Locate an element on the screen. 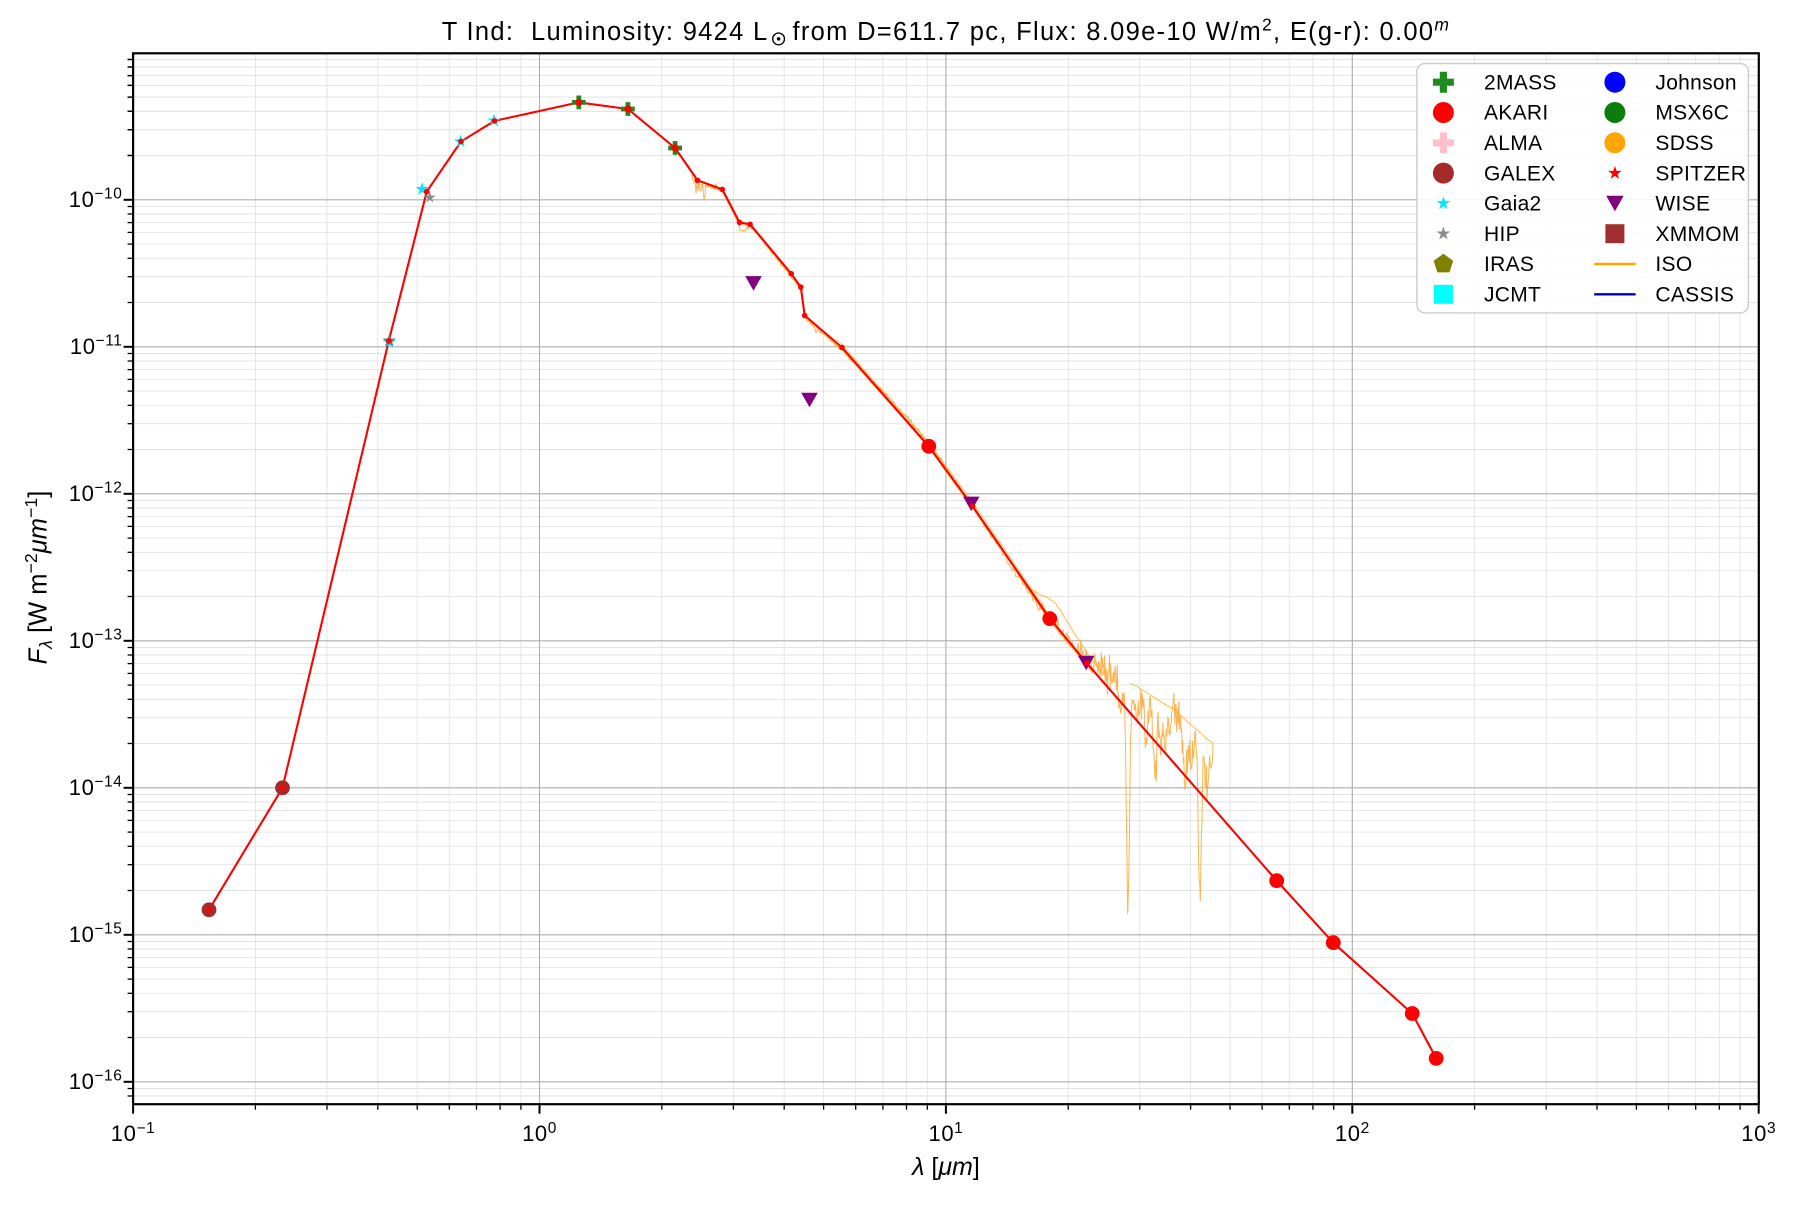  svg-text: ALMA is located at coordinates (1513, 143).